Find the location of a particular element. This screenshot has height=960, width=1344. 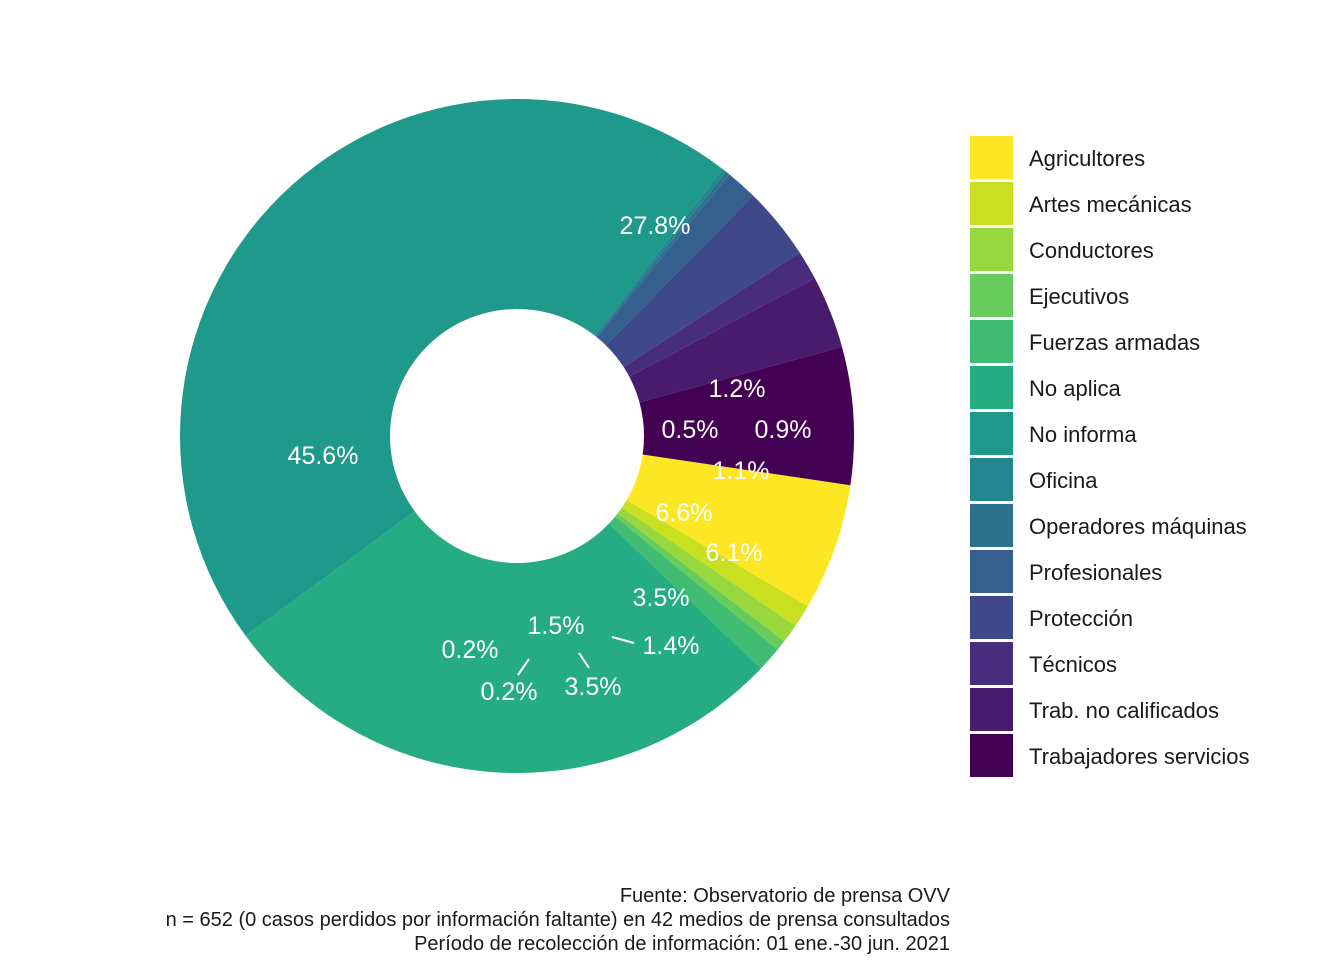

slice-label-conductores: 0.9% is located at coordinates (783, 430).